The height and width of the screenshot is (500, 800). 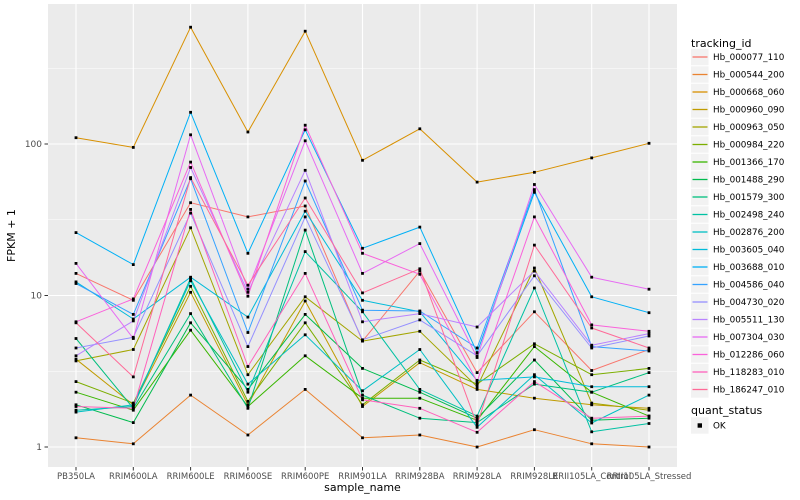 I want to click on x-tick-label: PB350LA, so click(x=76, y=477).